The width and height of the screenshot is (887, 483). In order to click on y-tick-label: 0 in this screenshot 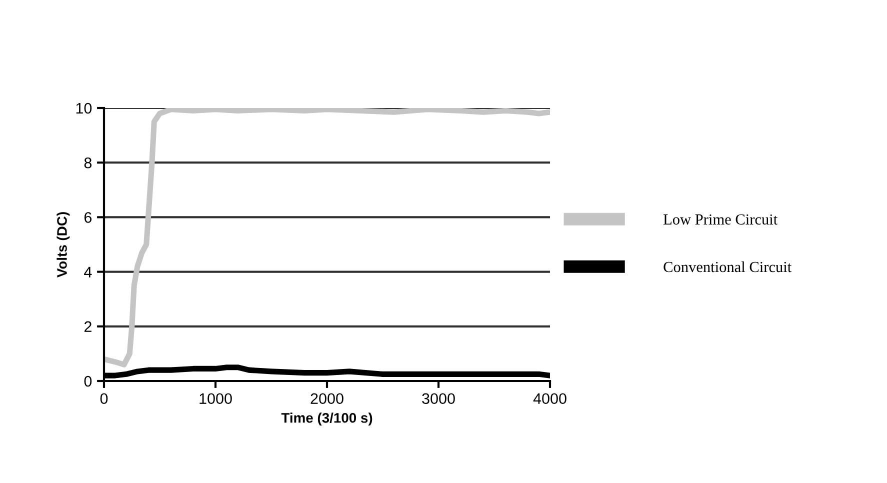, I will do `click(88, 381)`.